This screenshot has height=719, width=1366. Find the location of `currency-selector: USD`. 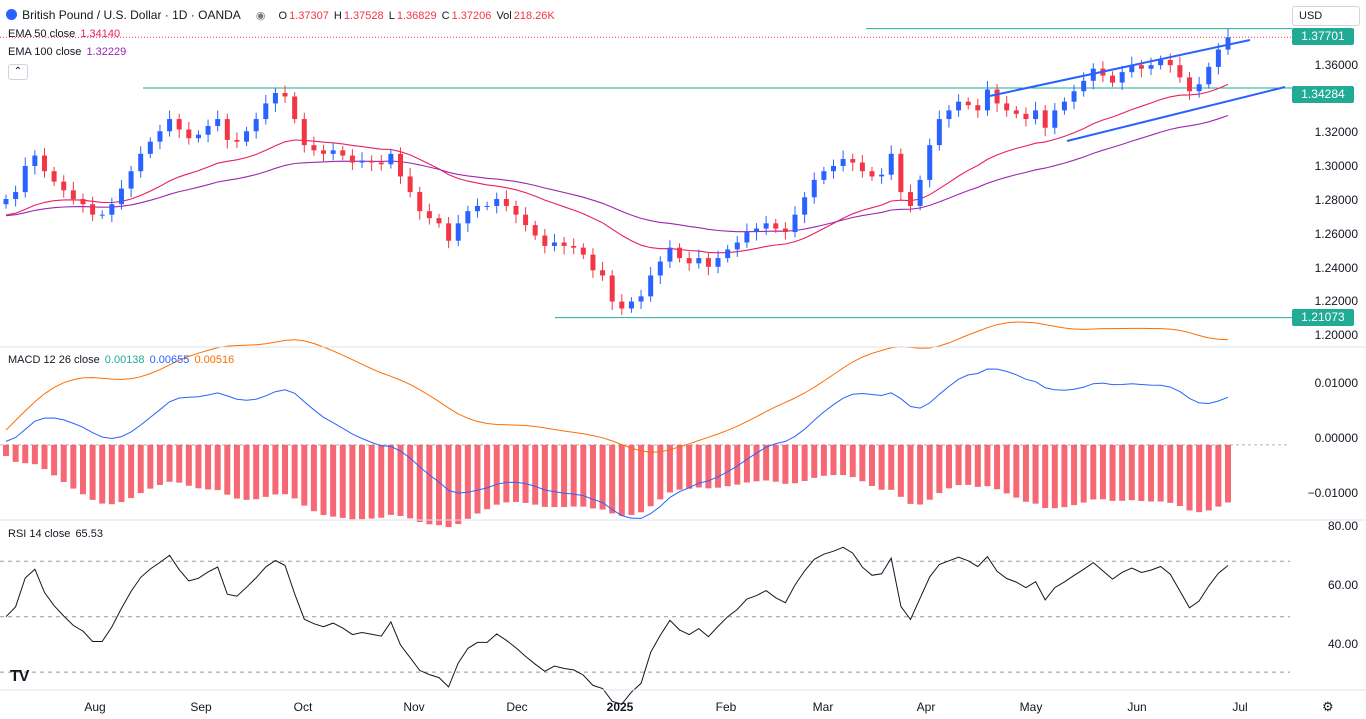

currency-selector: USD is located at coordinates (1326, 16).